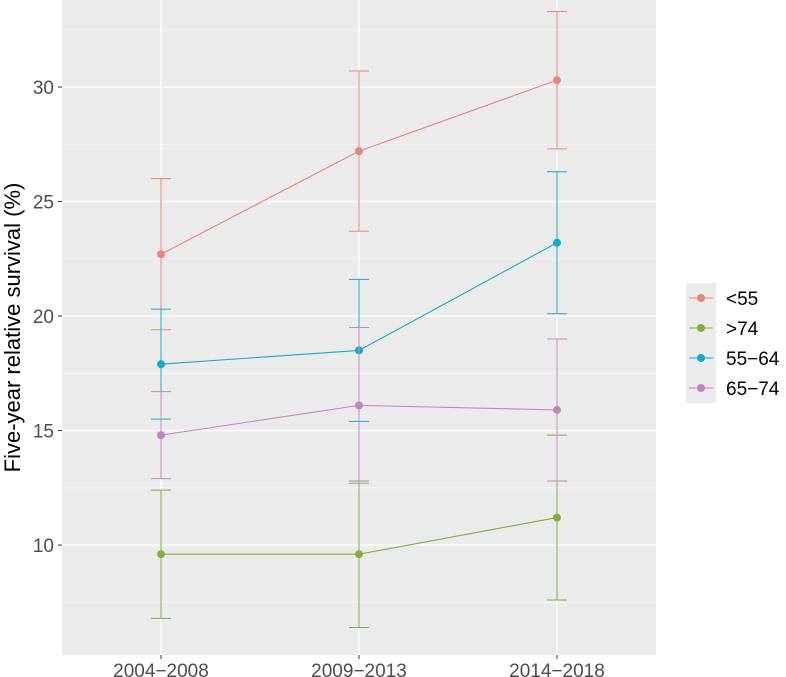  Describe the element at coordinates (742, 329) in the screenshot. I see `legend-label: >74` at that location.